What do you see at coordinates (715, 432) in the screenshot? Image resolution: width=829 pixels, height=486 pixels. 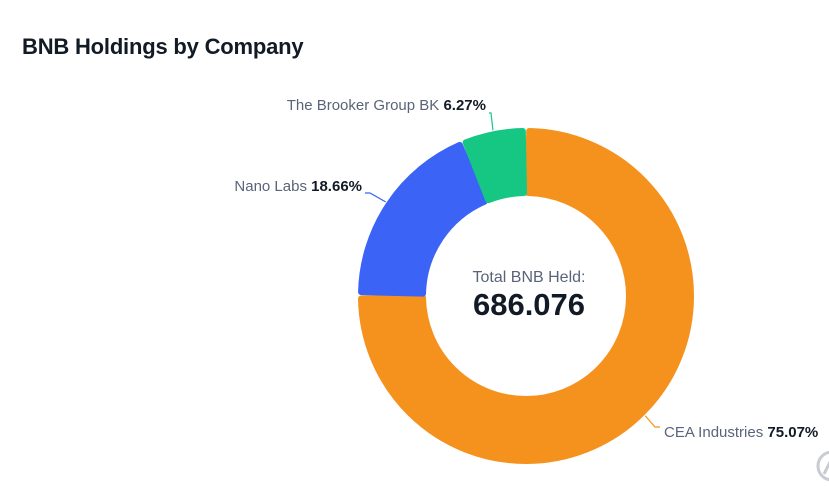 I see `slice-label-name: CEA Industries` at bounding box center [715, 432].